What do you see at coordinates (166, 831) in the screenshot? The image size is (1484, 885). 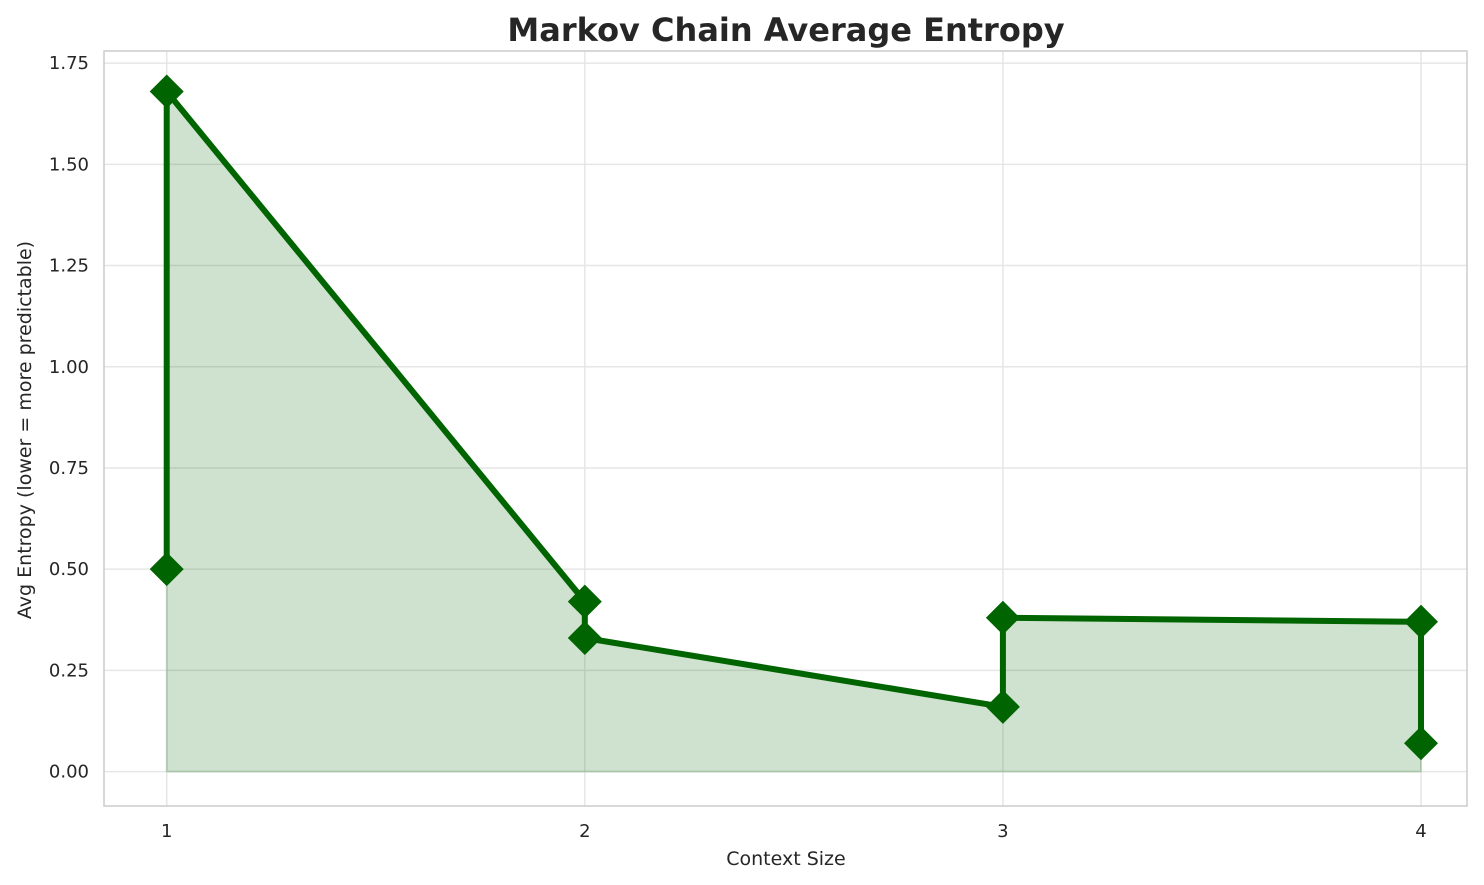 I see `x-tick-label: 1` at bounding box center [166, 831].